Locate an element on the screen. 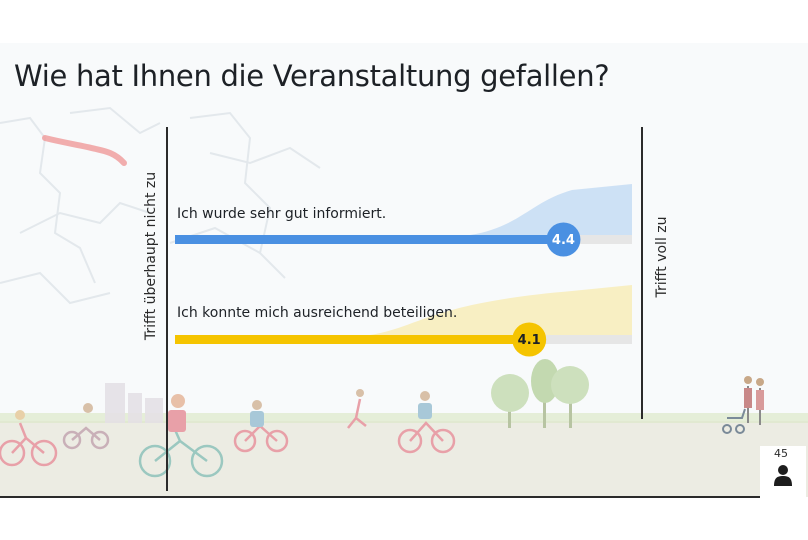 This screenshot has height=540, width=808. person-icon is located at coordinates (783, 475).